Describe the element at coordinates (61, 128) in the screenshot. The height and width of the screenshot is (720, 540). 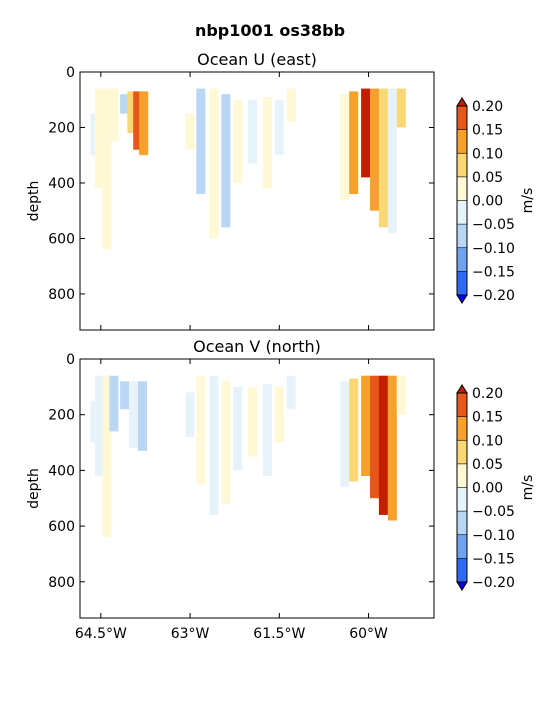
I see `y-tick-label: 200` at that location.